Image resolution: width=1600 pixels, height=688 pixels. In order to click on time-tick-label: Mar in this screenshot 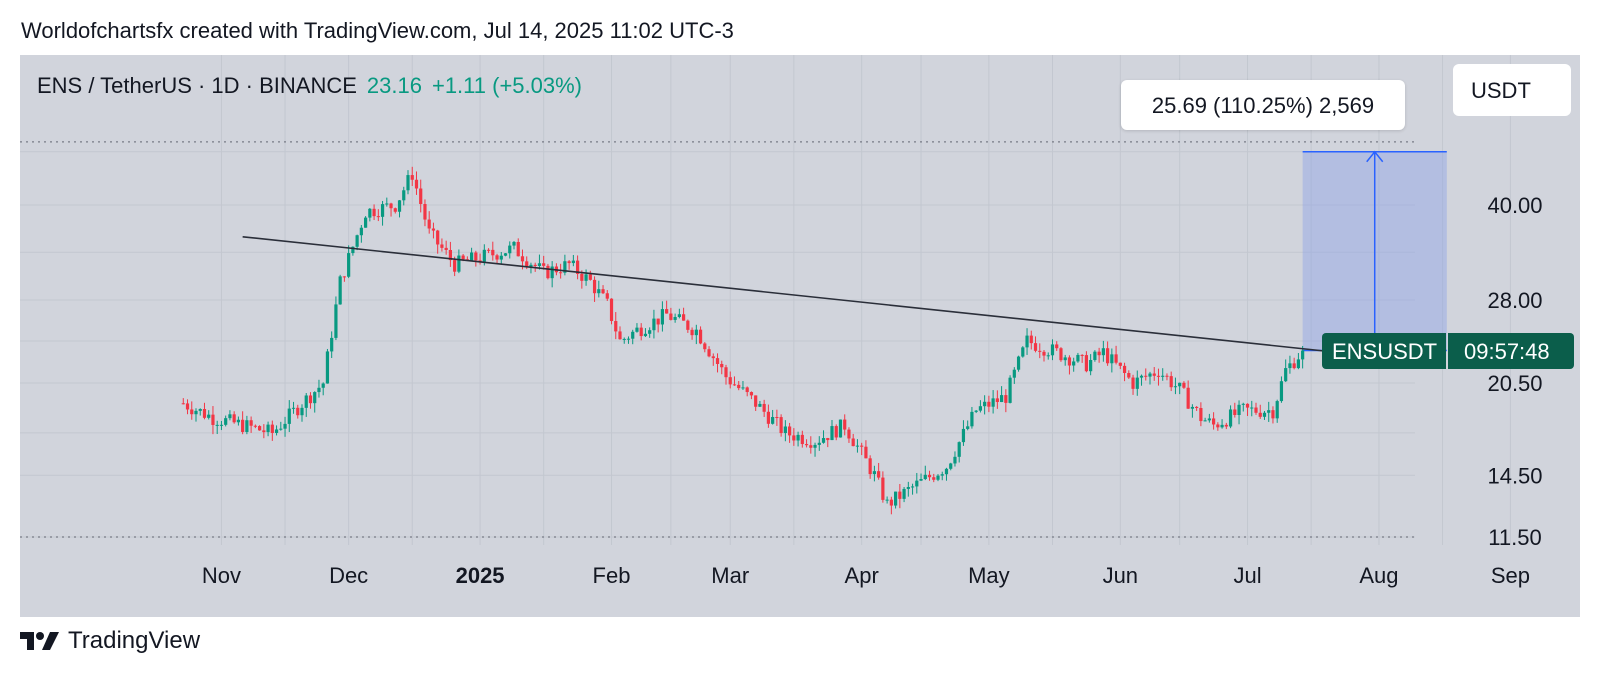, I will do `click(730, 575)`.